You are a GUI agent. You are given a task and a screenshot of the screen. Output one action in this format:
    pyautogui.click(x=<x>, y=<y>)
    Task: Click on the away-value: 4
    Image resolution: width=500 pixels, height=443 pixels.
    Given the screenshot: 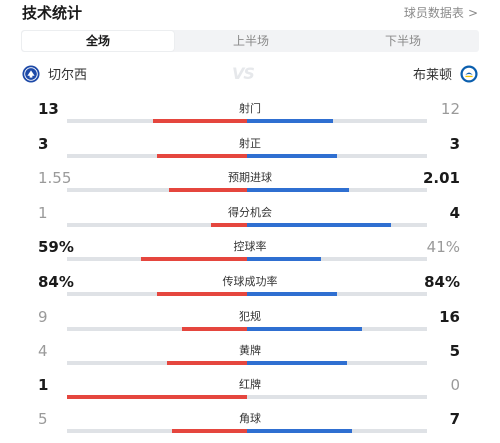 What is the action you would take?
    pyautogui.click(x=454, y=213)
    